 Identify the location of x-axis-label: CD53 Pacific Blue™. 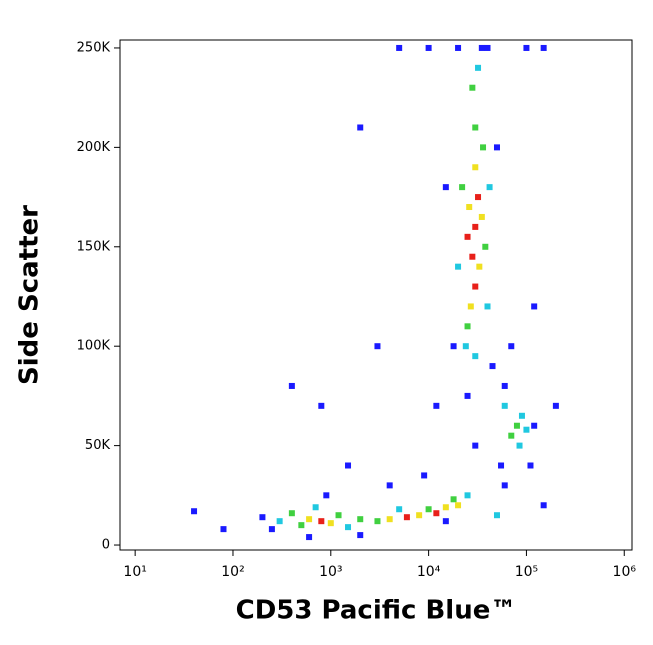
(376, 611).